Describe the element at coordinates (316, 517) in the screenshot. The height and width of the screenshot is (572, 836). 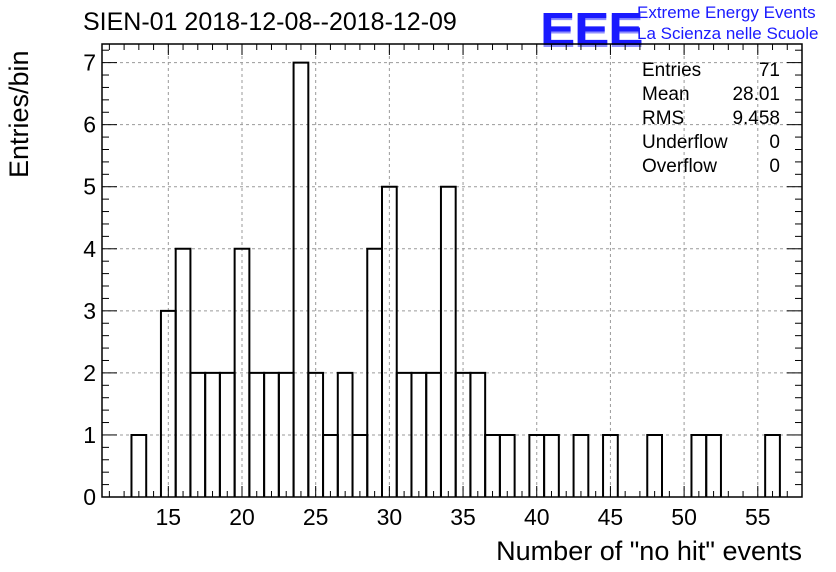
I see `x-tick-label: 25` at that location.